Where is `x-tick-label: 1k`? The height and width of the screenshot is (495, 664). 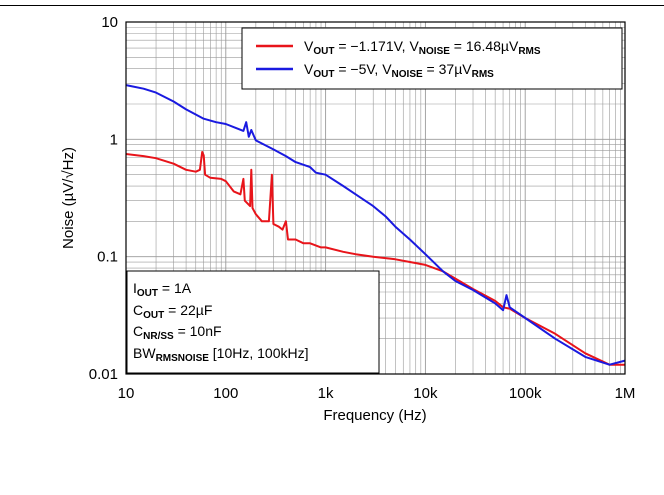
x-tick-label: 1k is located at coordinates (326, 393).